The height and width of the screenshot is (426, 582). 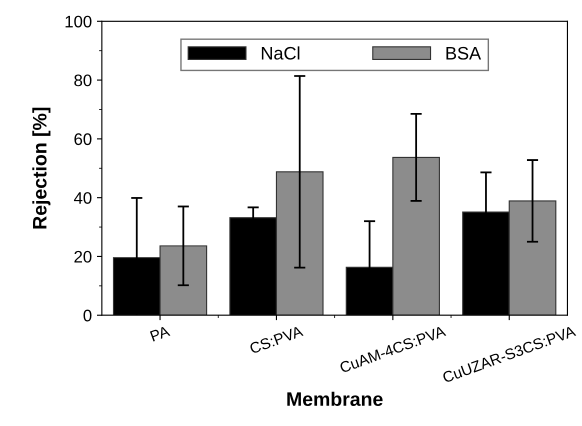 What do you see at coordinates (88, 316) in the screenshot?
I see `y-tick-label: 0` at bounding box center [88, 316].